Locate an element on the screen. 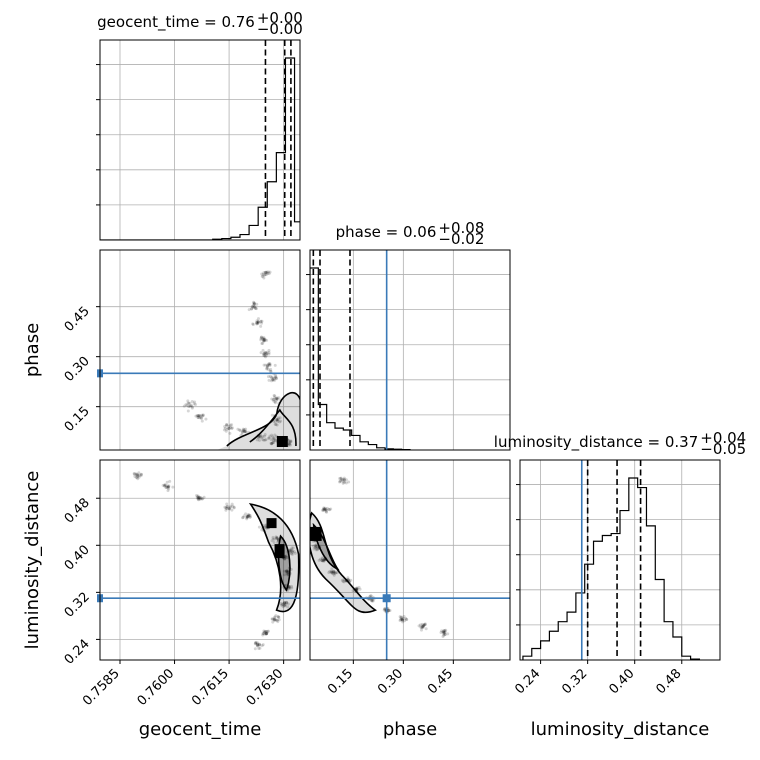  y-tick-label-phase: 0.45 is located at coordinates (77, 319).